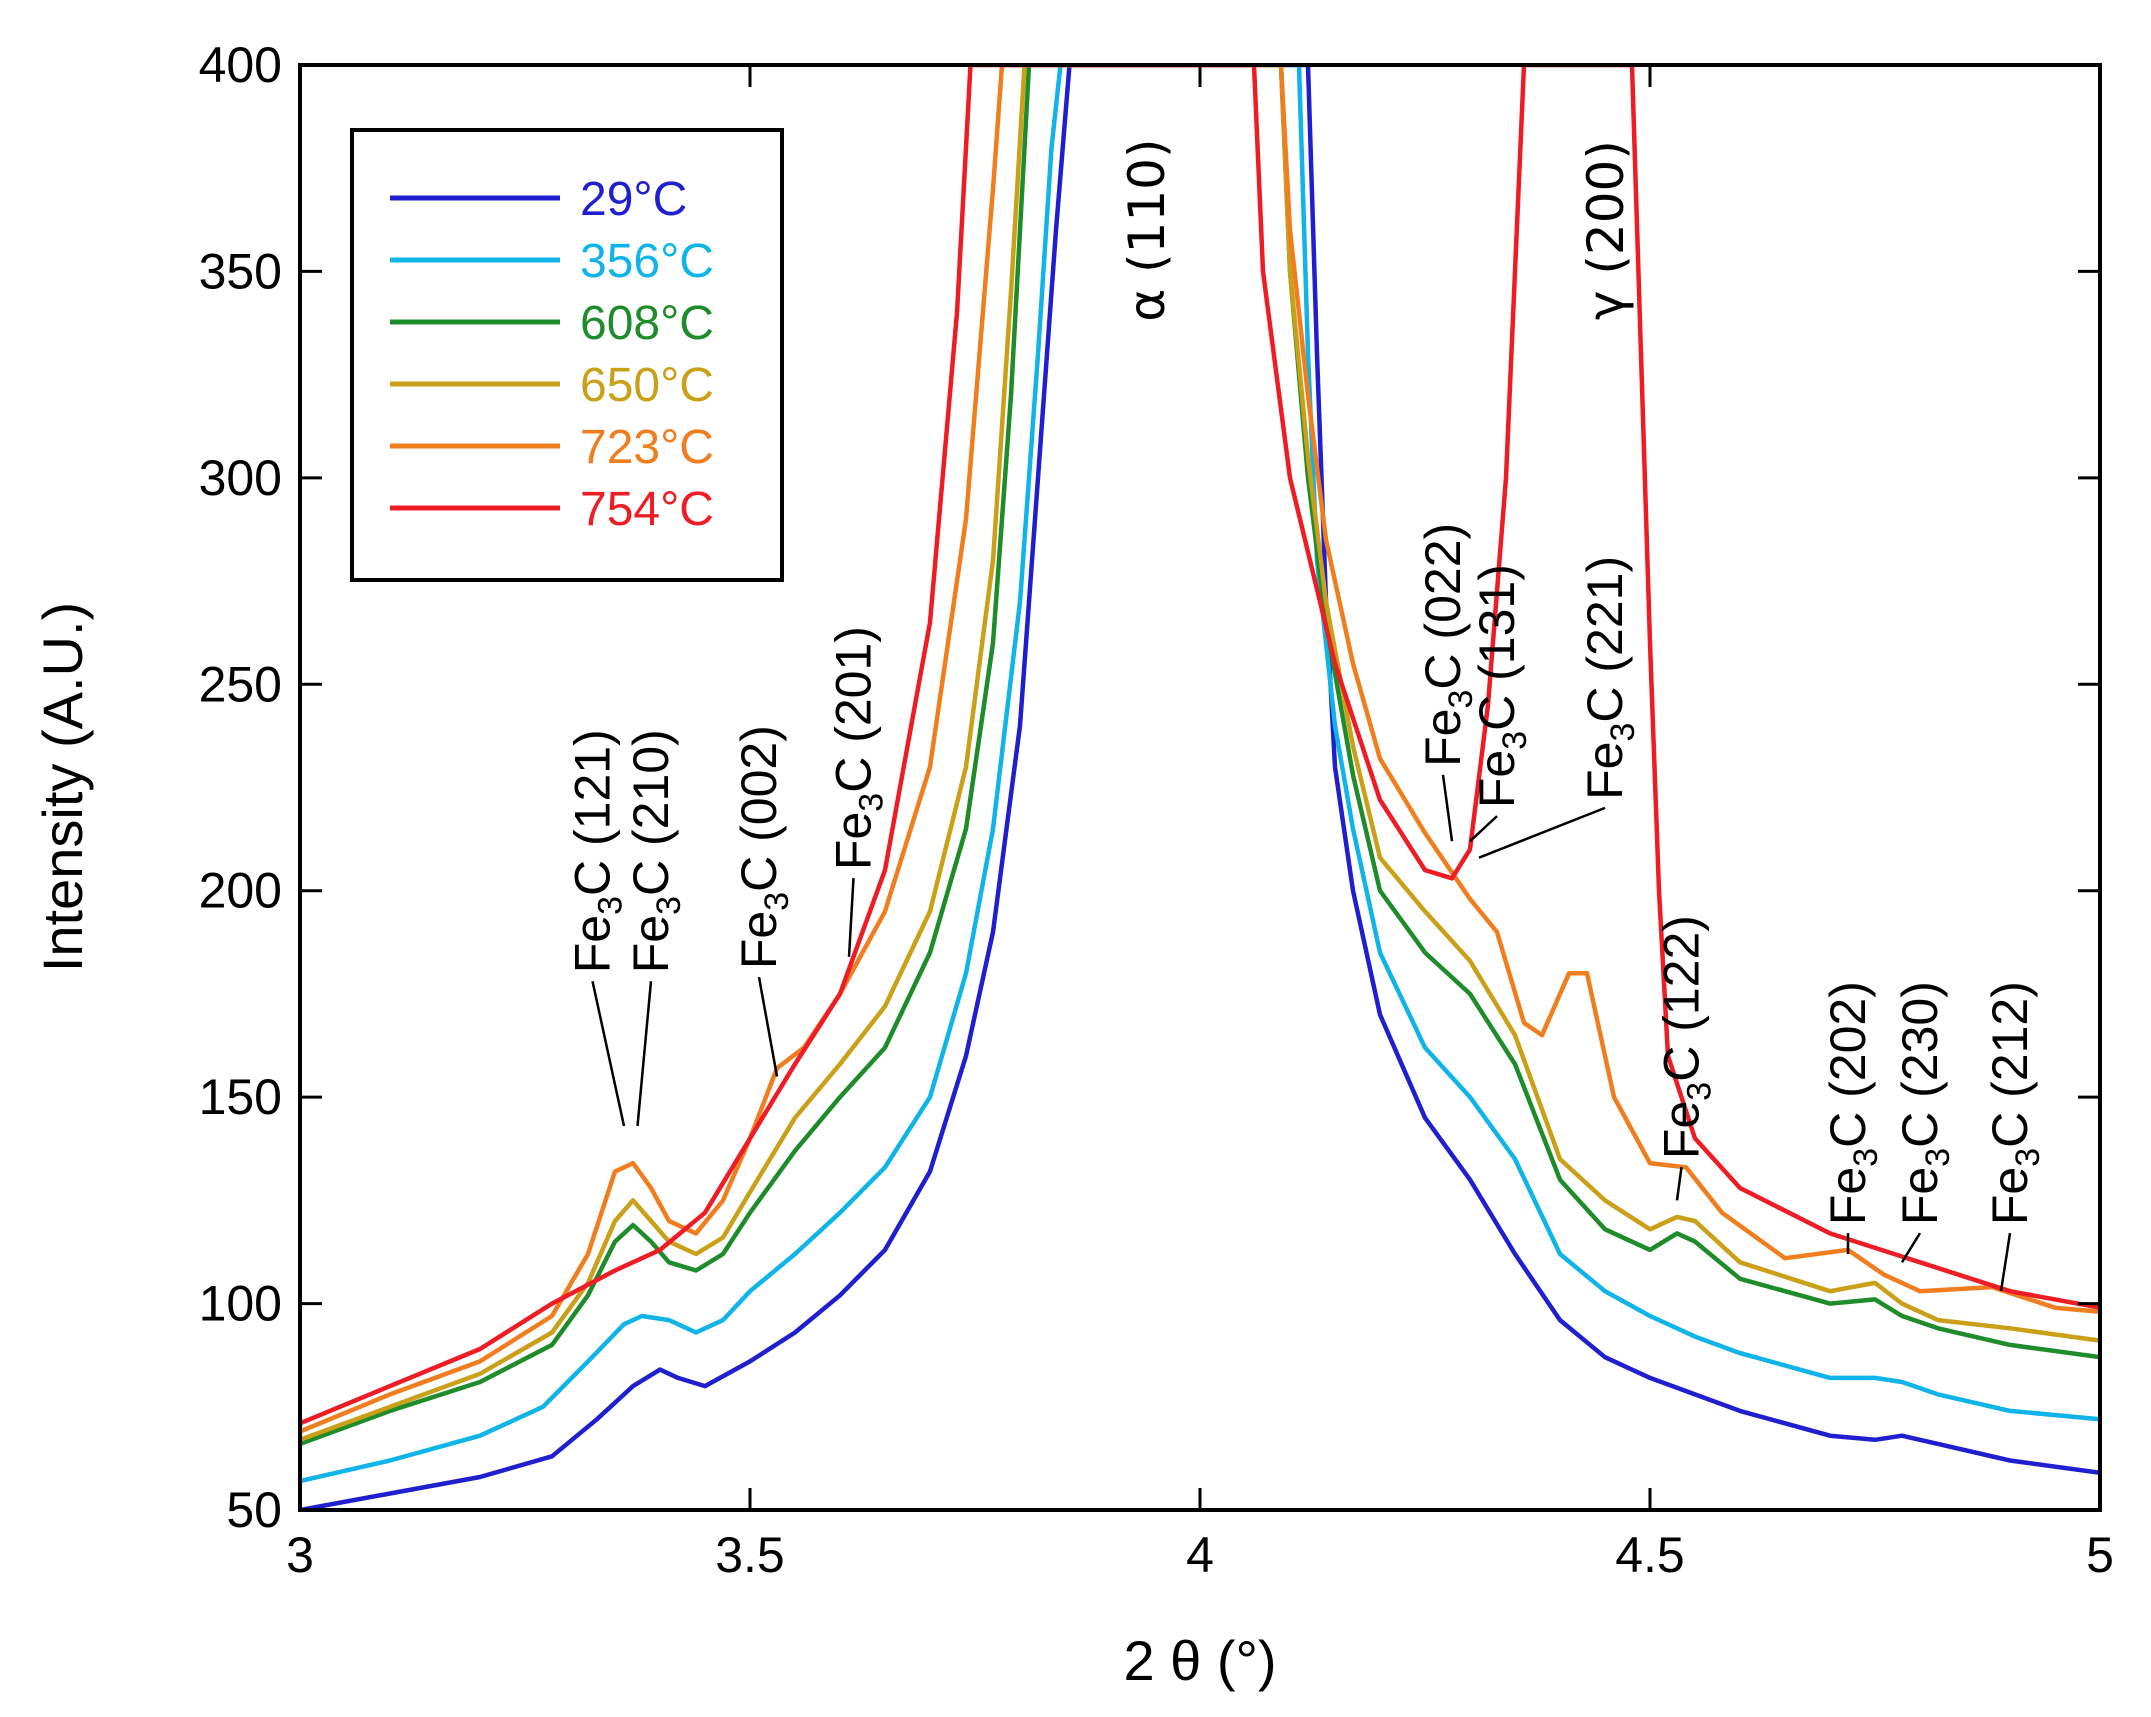  Describe the element at coordinates (1650, 1555) in the screenshot. I see `x-tick-label: 4.5` at that location.